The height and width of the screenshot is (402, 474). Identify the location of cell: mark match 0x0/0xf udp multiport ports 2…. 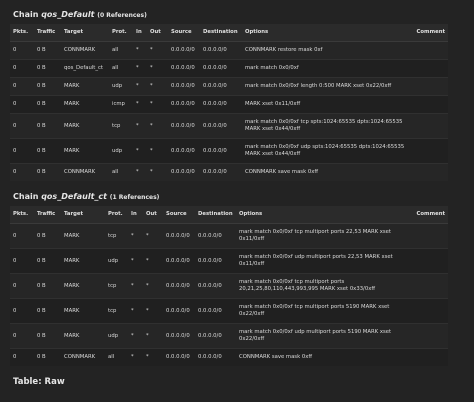
(323, 261).